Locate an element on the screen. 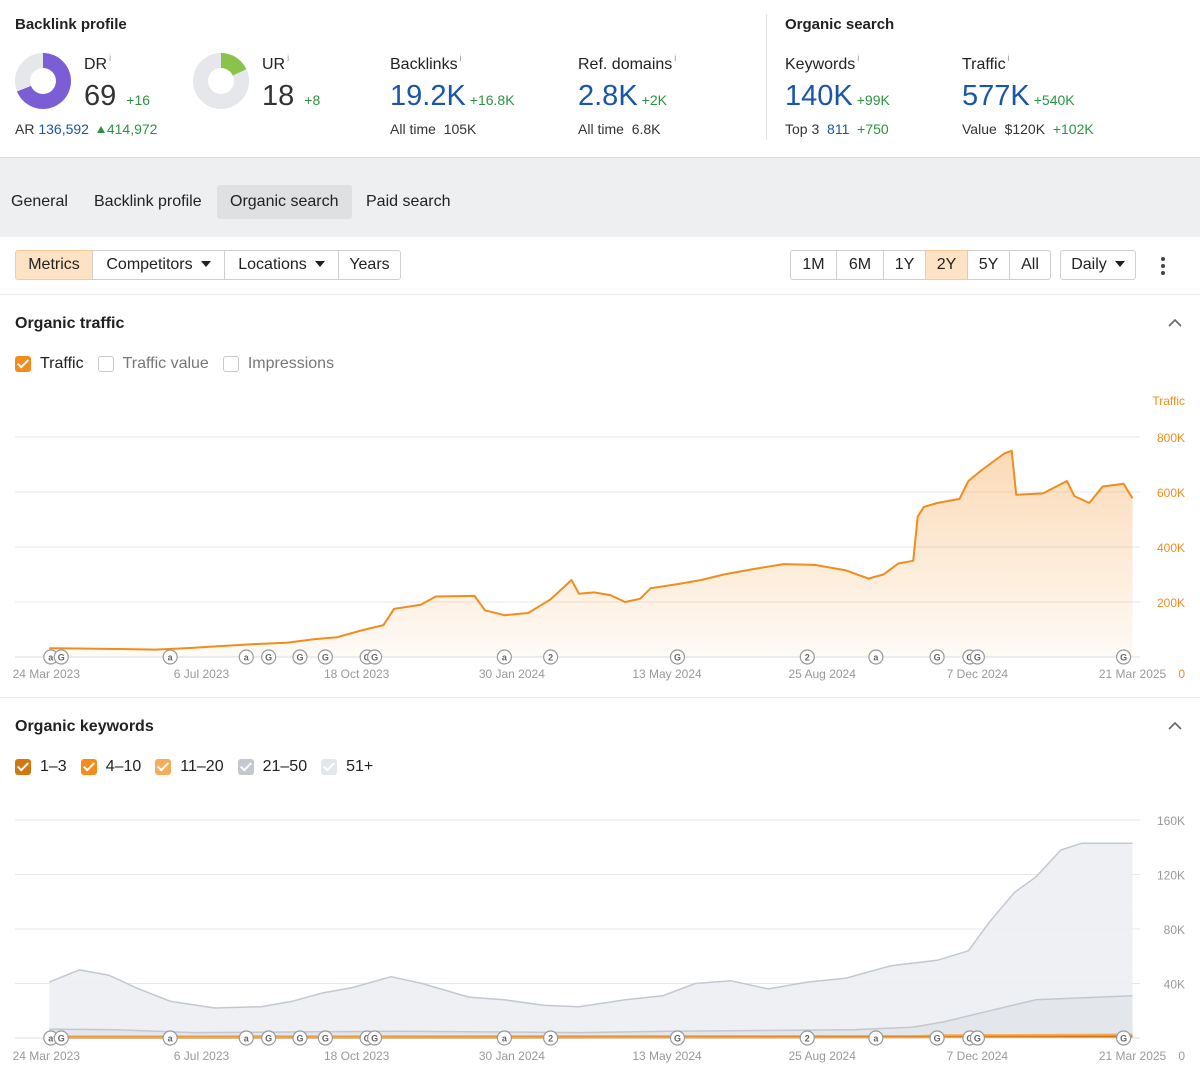 This screenshot has height=1081, width=1200. position-11-20-checkbox: 11–20 is located at coordinates (189, 767).